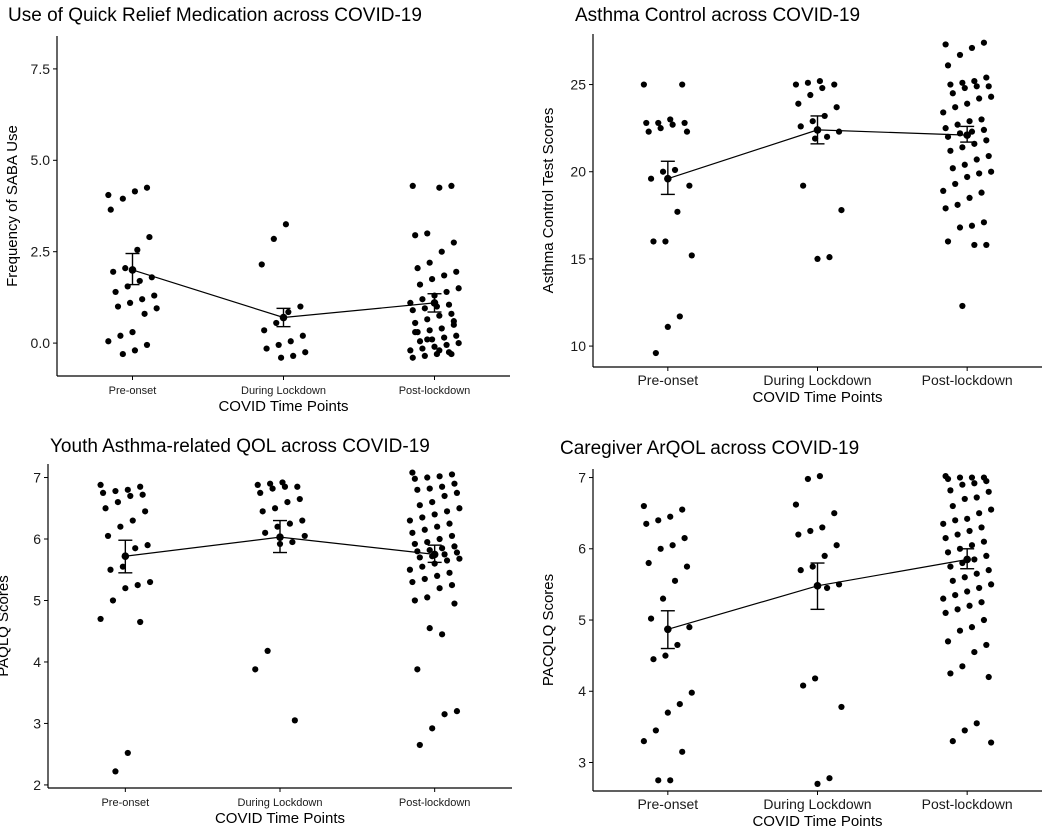 This screenshot has height=832, width=1053. What do you see at coordinates (967, 380) in the screenshot?
I see `x-tick-label: Post-lockdown` at bounding box center [967, 380].